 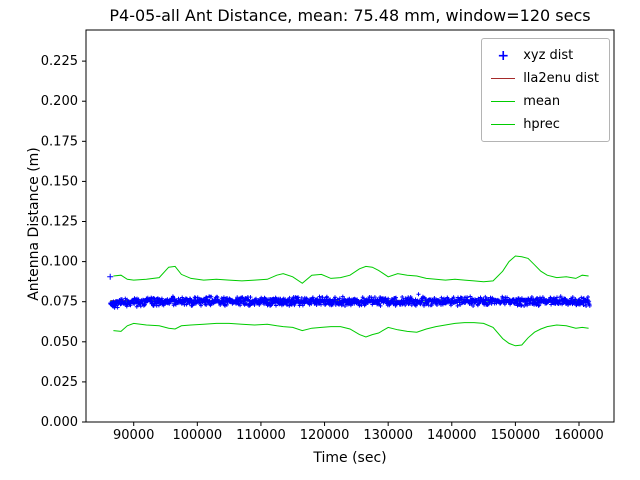 I want to click on legend-label: mean, so click(x=542, y=101).